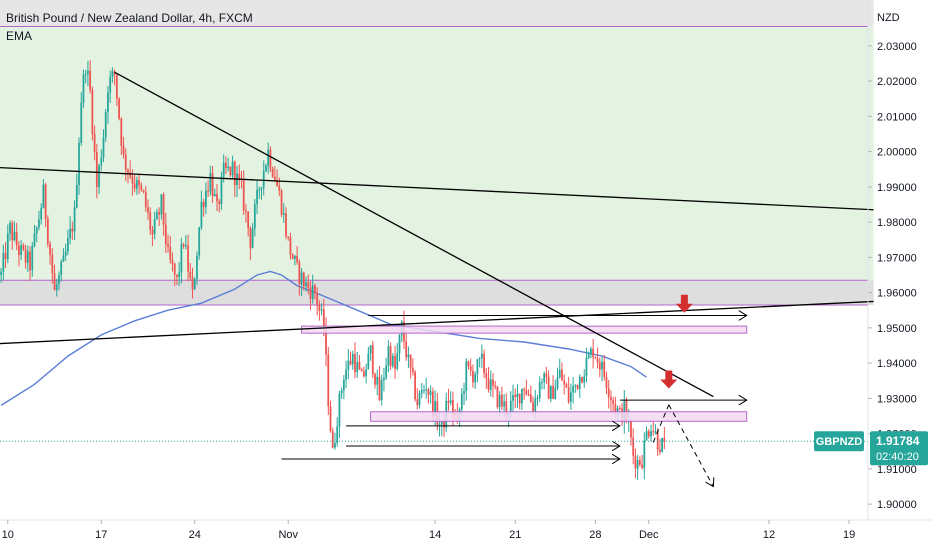 The width and height of the screenshot is (932, 555). Describe the element at coordinates (19, 36) in the screenshot. I see `indicator-label: EMA` at that location.